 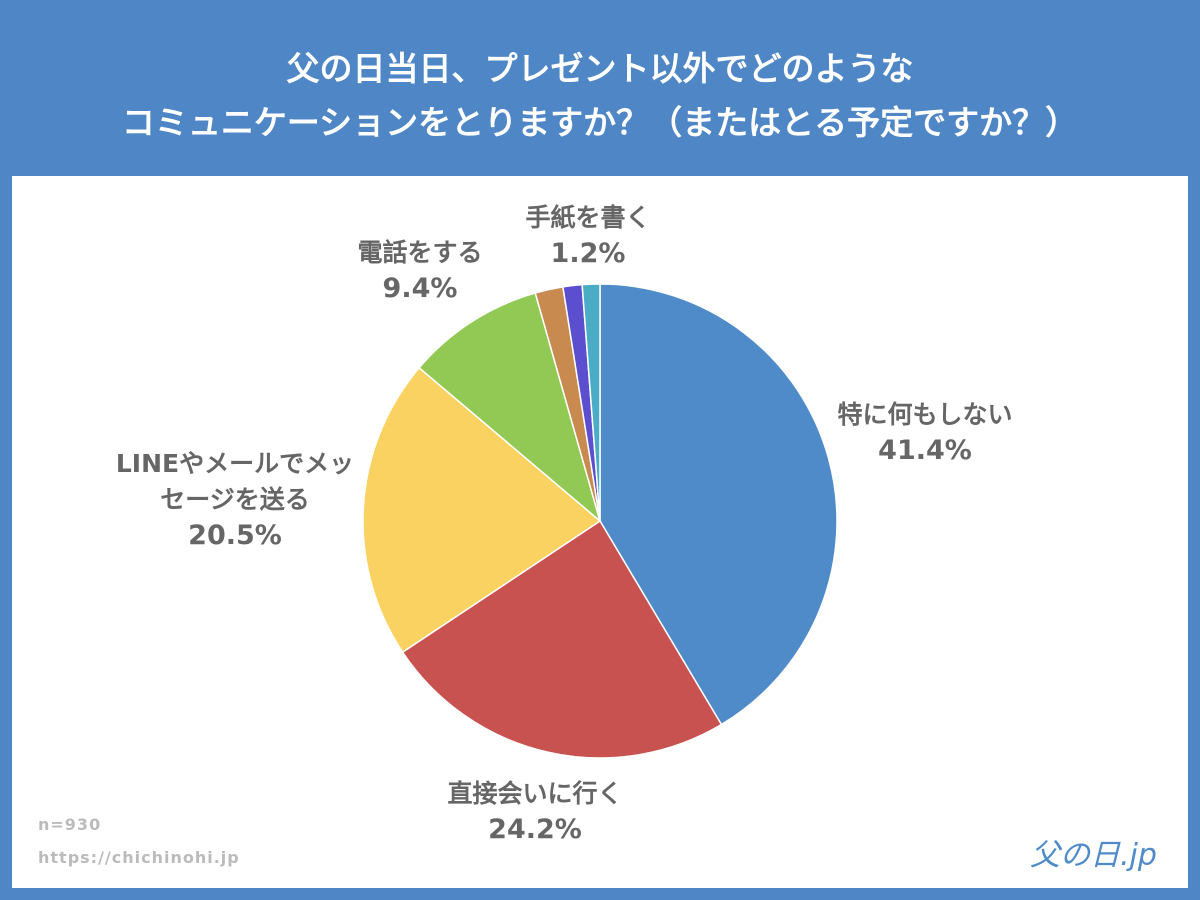 I want to click on sample-size: n=930, so click(x=70, y=824).